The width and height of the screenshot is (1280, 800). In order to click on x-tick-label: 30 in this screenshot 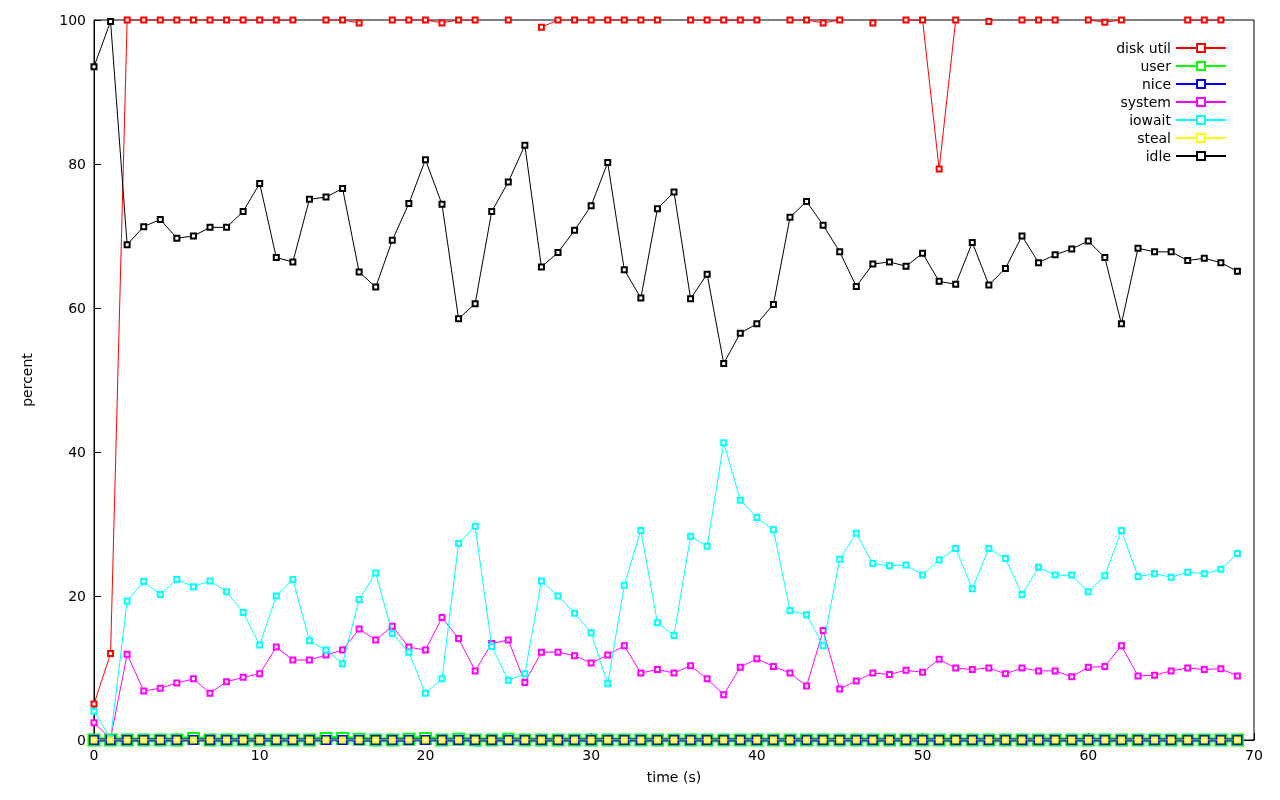, I will do `click(591, 755)`.